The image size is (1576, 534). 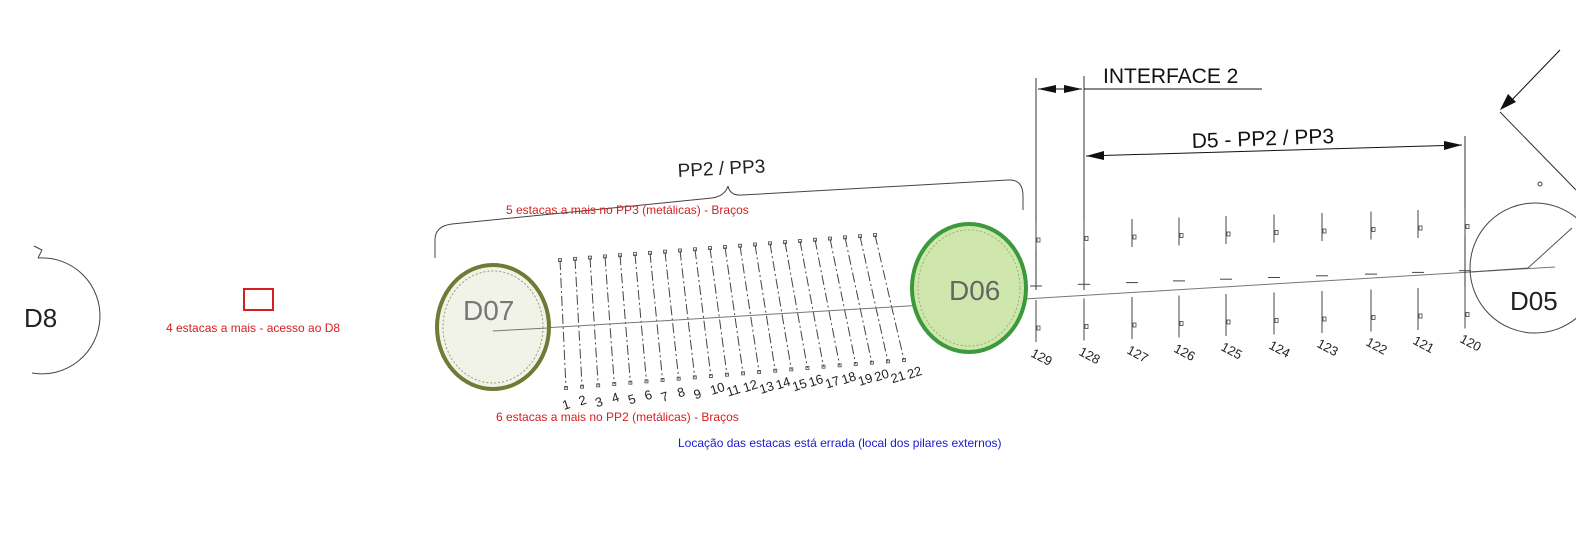 What do you see at coordinates (1534, 301) in the screenshot?
I see `d05-pier-label: D05` at bounding box center [1534, 301].